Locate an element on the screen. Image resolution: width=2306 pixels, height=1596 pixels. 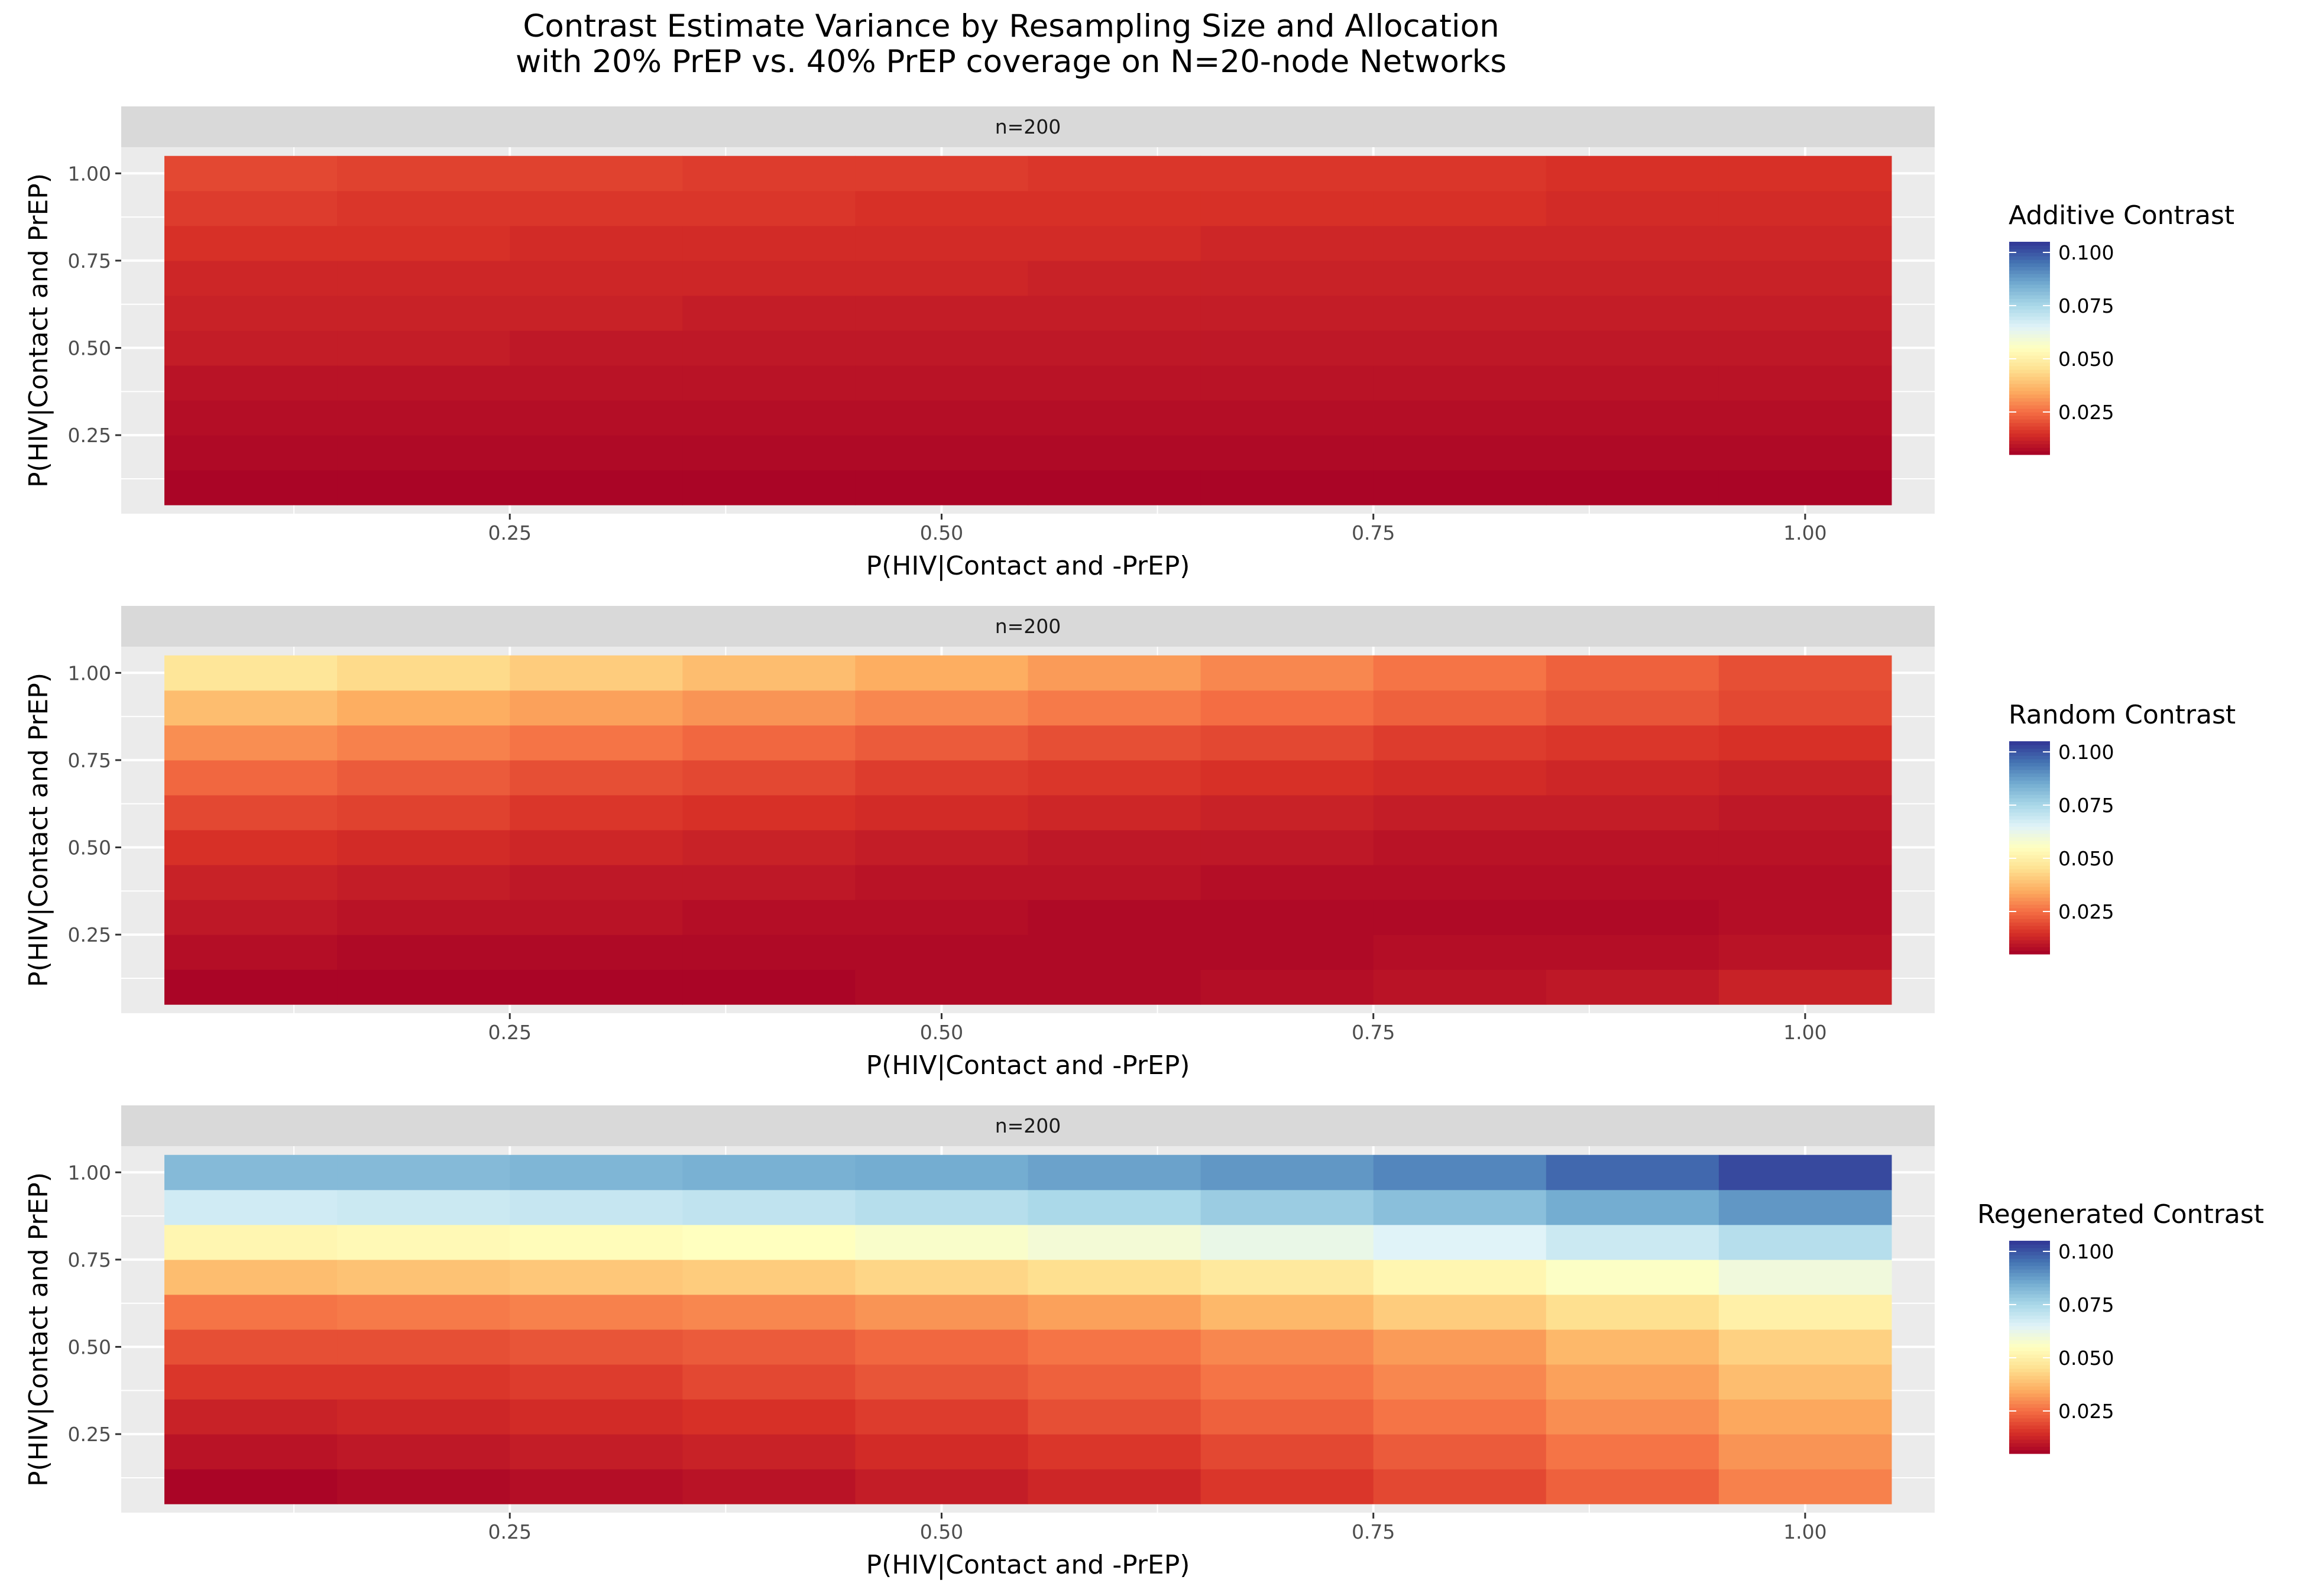
color-legend: Random Contrast 0.025 0.050 0.075 0.100 is located at coordinates (2122, 827).